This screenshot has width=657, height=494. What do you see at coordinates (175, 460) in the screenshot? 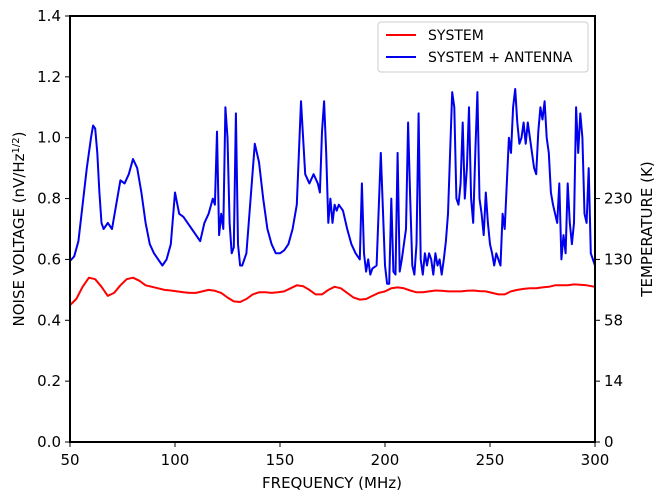
I see `x-tick-label: 100` at bounding box center [175, 460].